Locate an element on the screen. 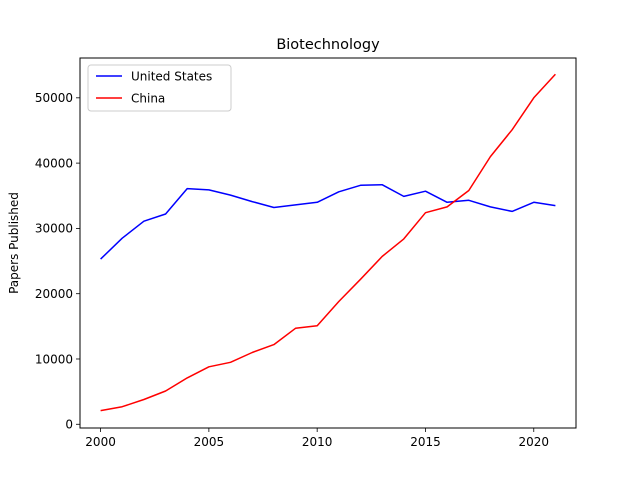  y-tick-label: 20000 is located at coordinates (54, 294).